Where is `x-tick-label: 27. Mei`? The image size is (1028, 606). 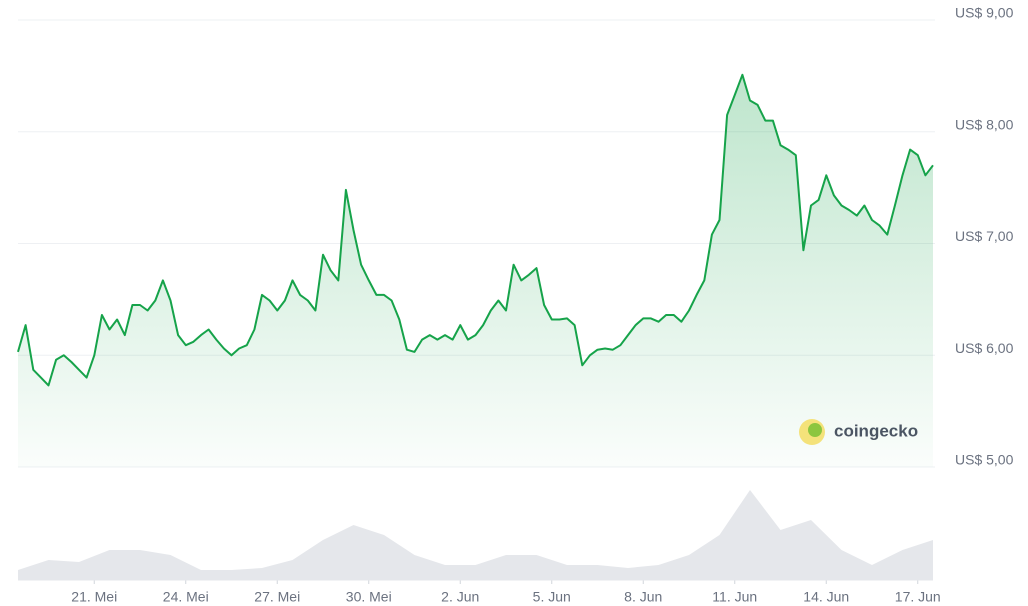 x-tick-label: 27. Mei is located at coordinates (277, 597).